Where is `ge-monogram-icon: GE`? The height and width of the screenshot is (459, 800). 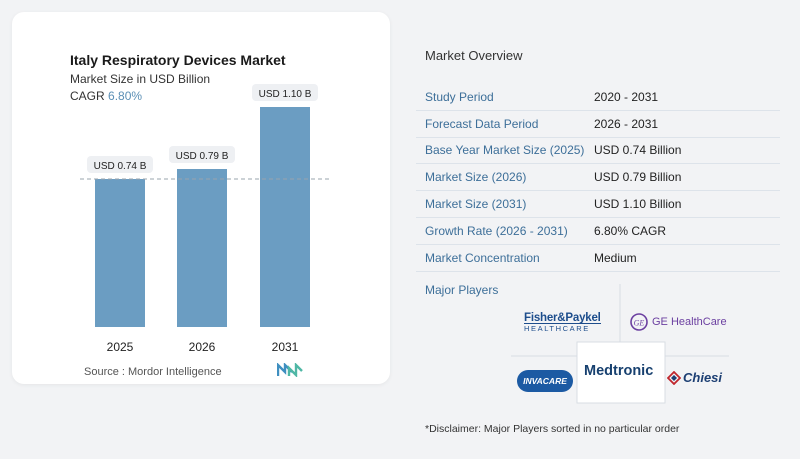 ge-monogram-icon: GE is located at coordinates (639, 322).